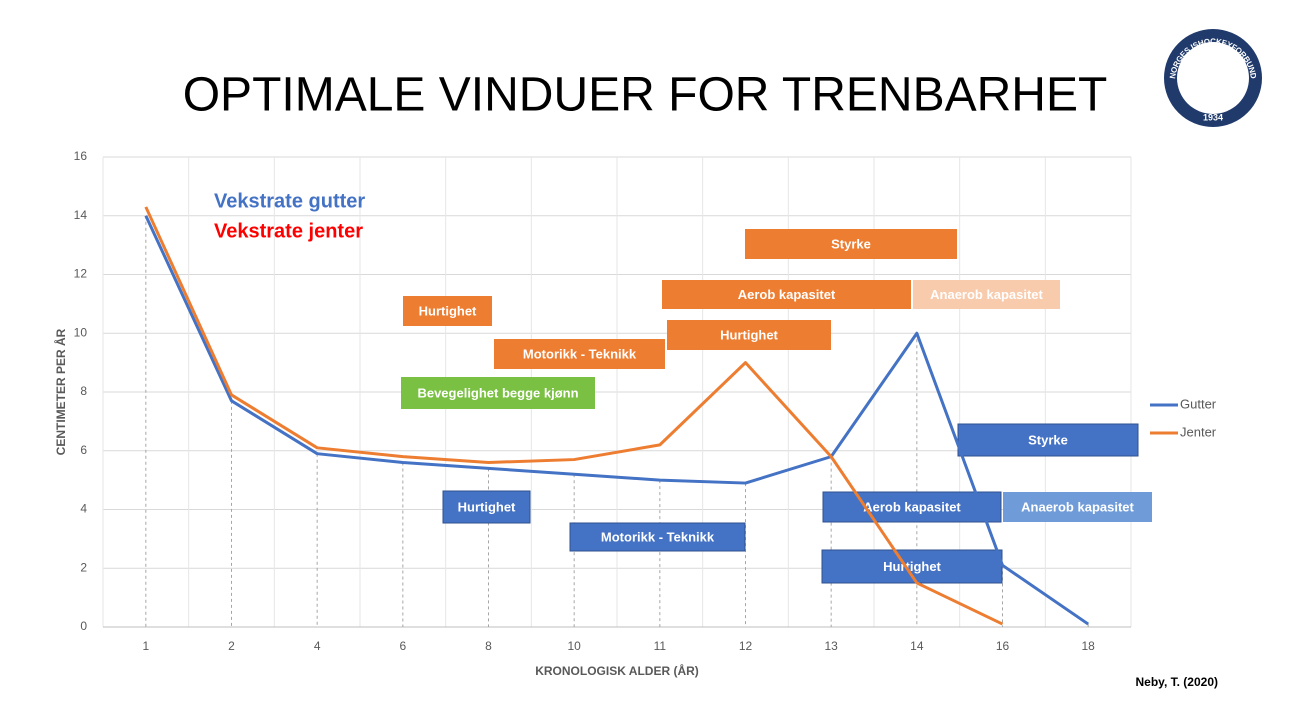 This screenshot has height=728, width=1291. What do you see at coordinates (83, 567) in the screenshot?
I see `y-tick-label: 2` at bounding box center [83, 567].